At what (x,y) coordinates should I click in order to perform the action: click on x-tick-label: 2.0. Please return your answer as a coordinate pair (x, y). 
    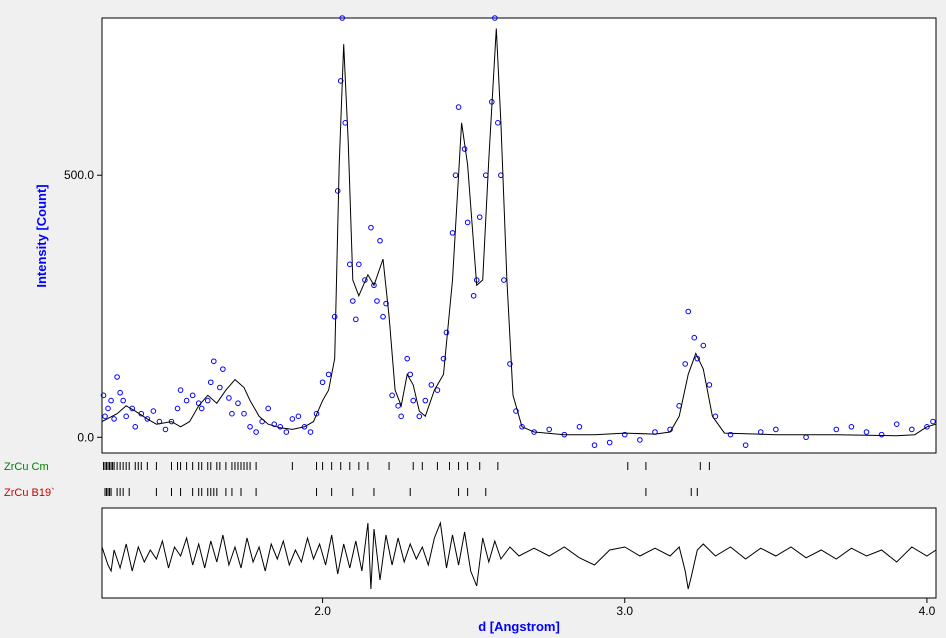
    Looking at the image, I should click on (322, 611).